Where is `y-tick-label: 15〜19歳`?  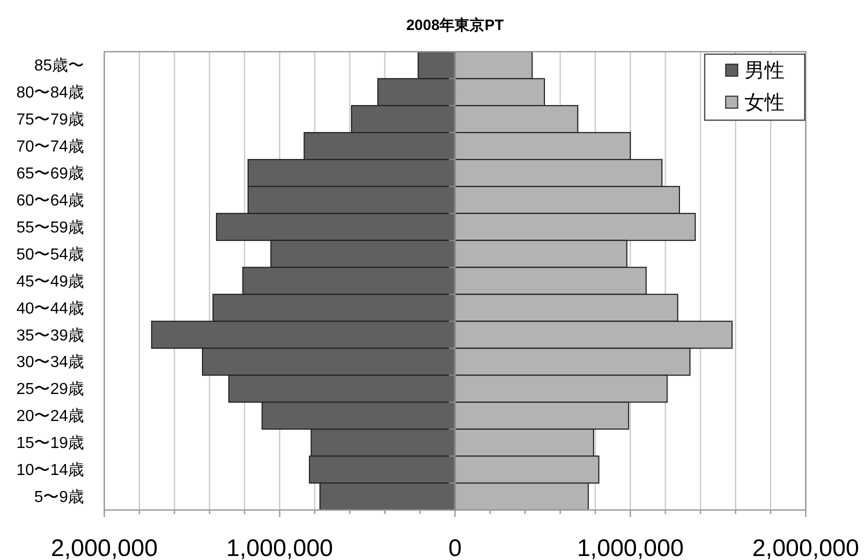
y-tick-label: 15〜19歳 is located at coordinates (50, 443).